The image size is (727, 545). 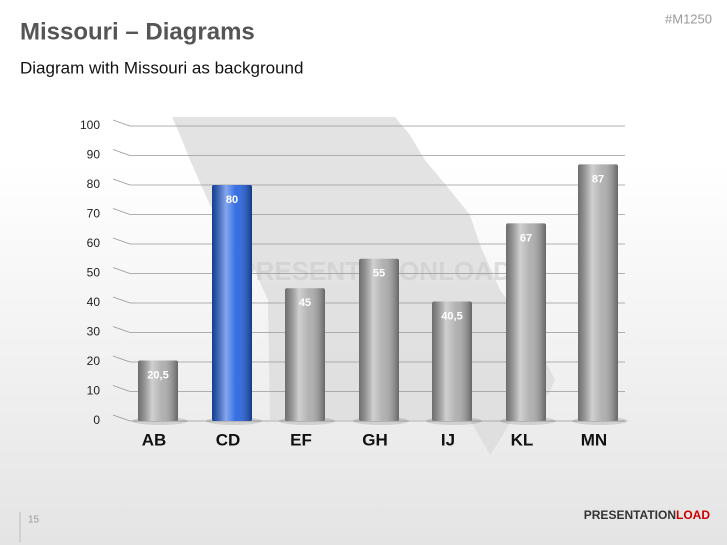 I want to click on y-tick-label: 60, so click(x=94, y=243).